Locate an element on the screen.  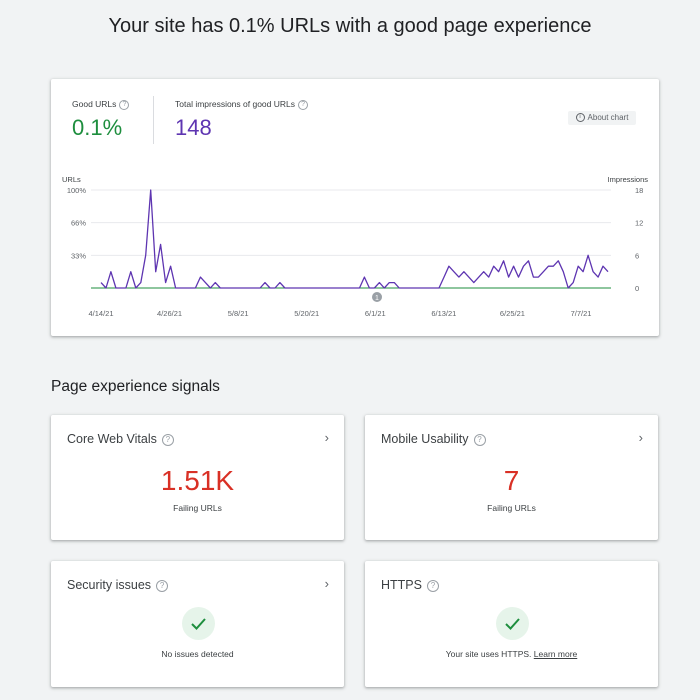
mobile-usability-value: 7 is located at coordinates (511, 480).